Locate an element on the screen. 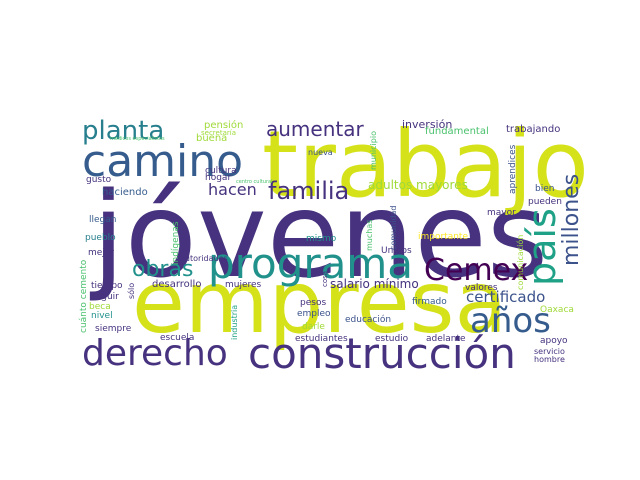 The image size is (640, 480). word-cosa: cosa is located at coordinates (325, 279).